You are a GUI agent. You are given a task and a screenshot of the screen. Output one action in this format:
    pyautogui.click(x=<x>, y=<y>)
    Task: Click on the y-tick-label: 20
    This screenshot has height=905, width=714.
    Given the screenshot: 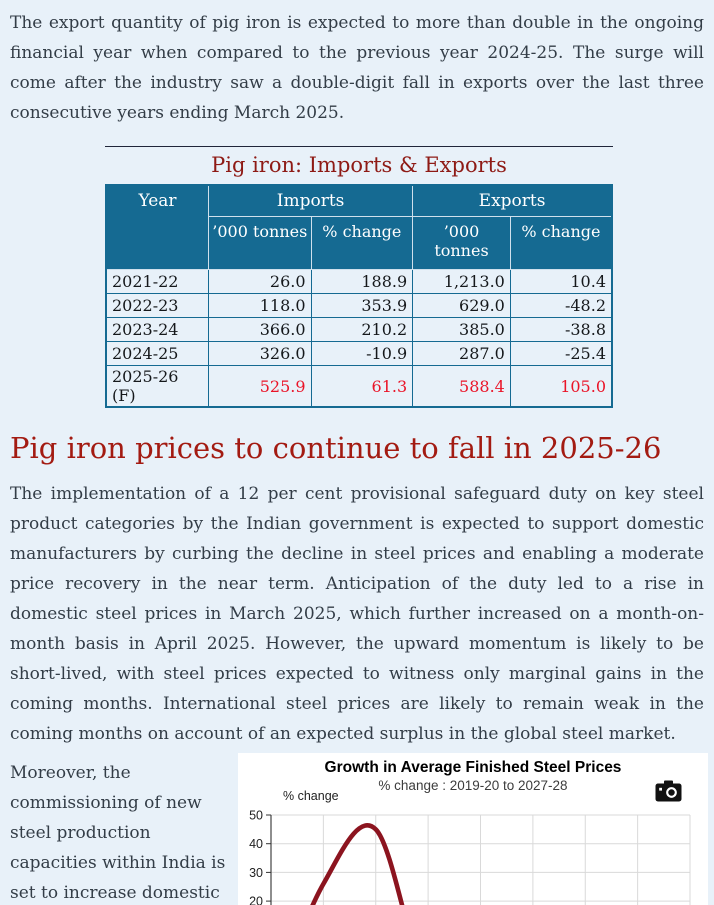 What is the action you would take?
    pyautogui.click(x=256, y=900)
    